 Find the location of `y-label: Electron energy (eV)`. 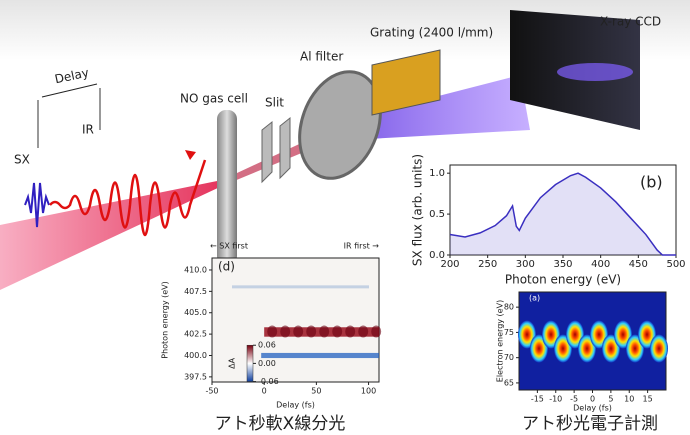

y-label: Electron energy (eV) is located at coordinates (500, 341).